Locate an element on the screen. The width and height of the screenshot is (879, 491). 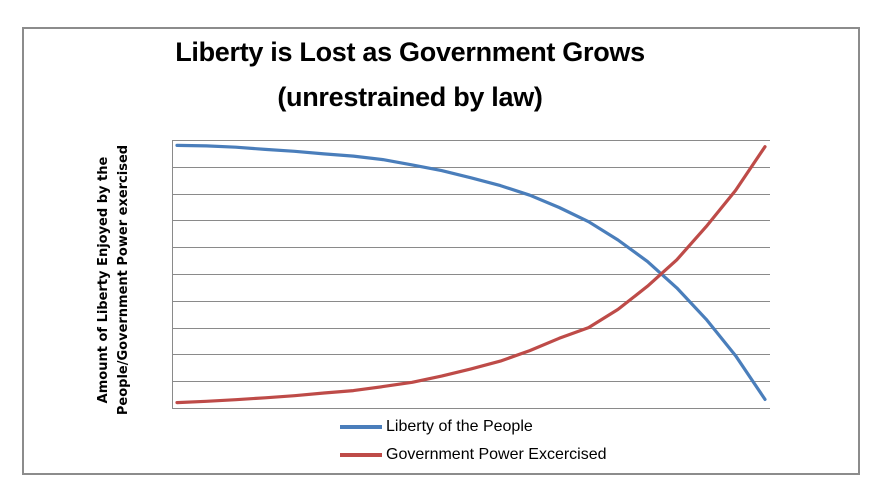
legend-label-government: Government Power Excercised is located at coordinates (496, 454).